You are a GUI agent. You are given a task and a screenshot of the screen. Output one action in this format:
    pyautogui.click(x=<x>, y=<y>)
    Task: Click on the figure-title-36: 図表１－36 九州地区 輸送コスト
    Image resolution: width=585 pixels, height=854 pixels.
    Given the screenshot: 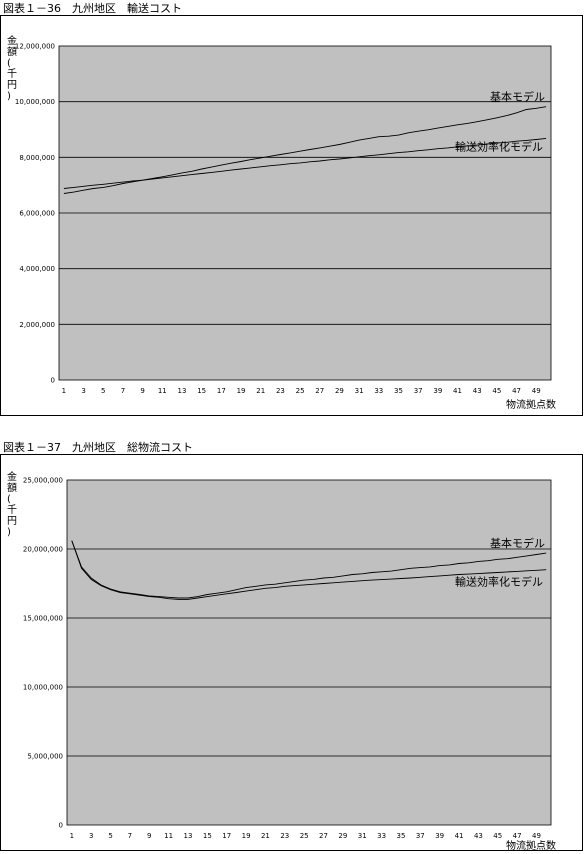 What is the action you would take?
    pyautogui.click(x=92, y=8)
    